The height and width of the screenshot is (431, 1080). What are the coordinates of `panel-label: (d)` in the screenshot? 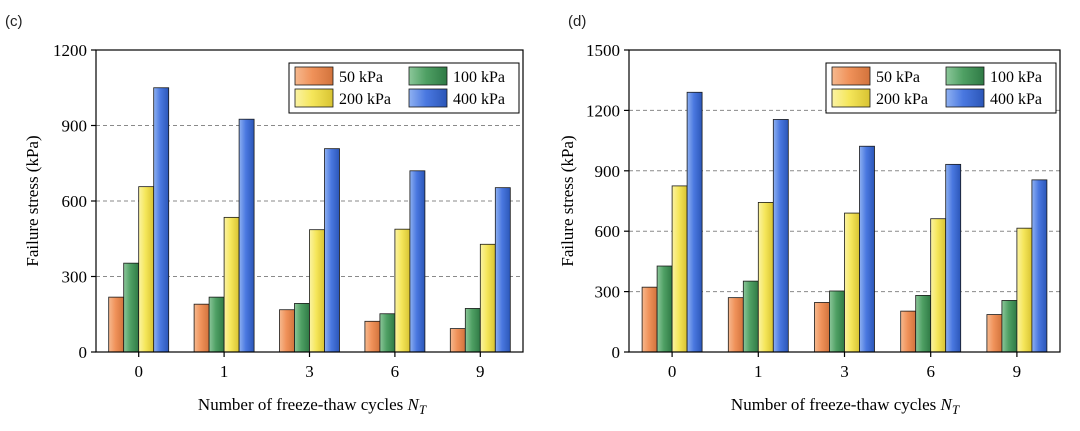 It's located at (577, 21).